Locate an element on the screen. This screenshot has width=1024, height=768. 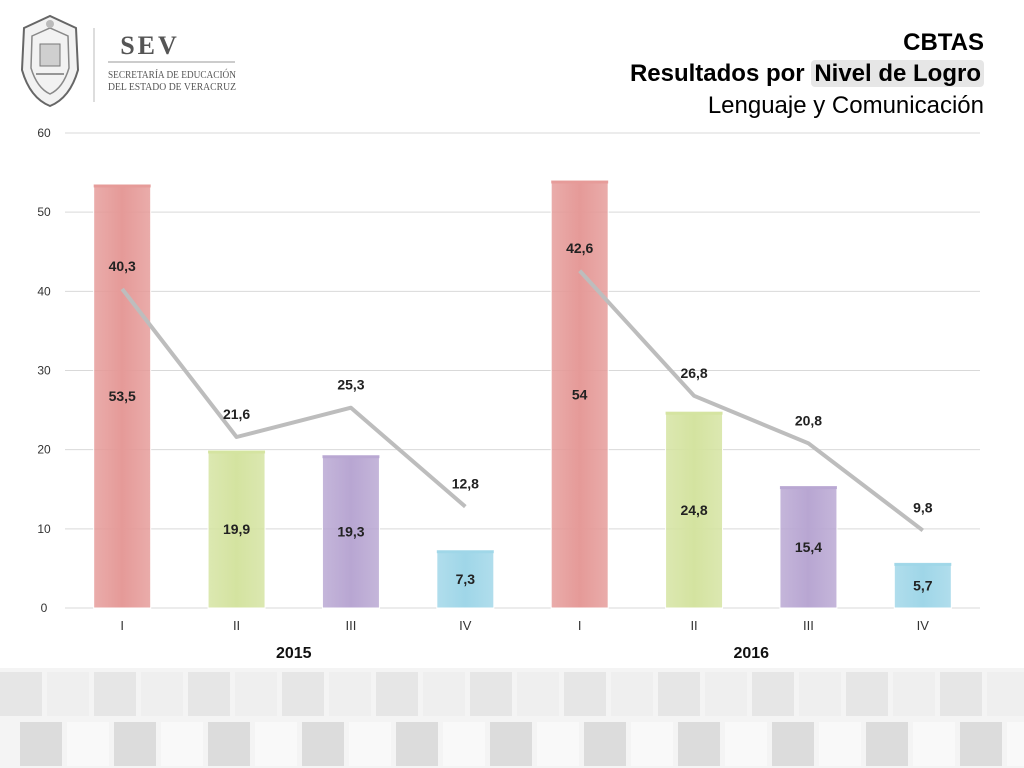
logo-acronym: SEV is located at coordinates (150, 45).